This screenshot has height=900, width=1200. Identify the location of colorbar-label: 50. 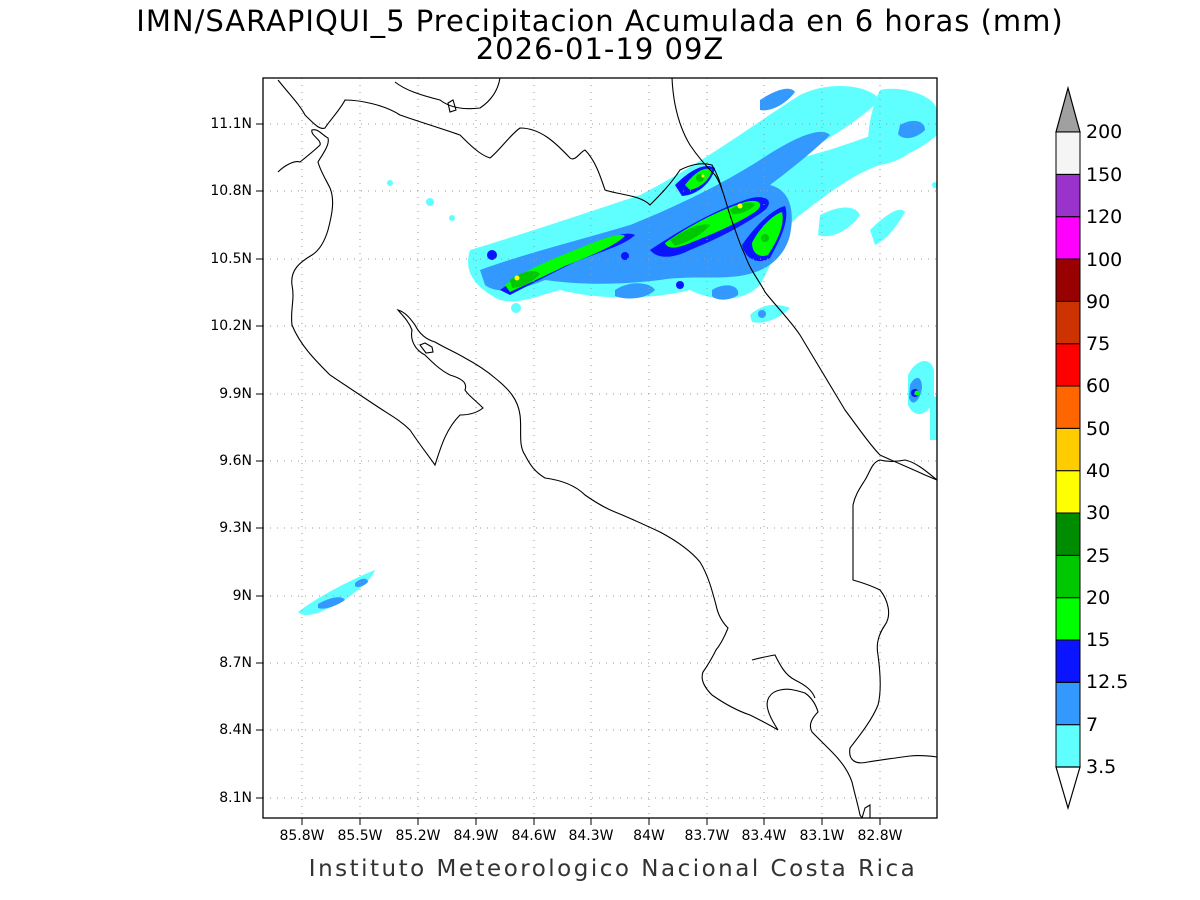
(1098, 429).